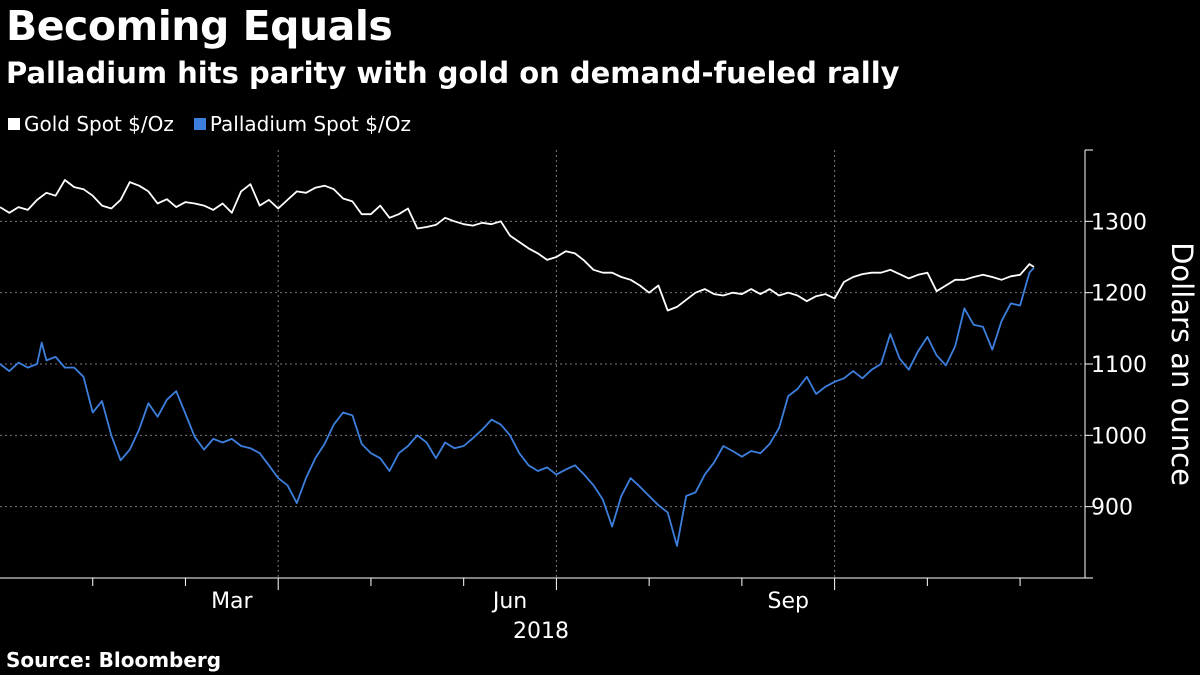 This screenshot has height=675, width=1200. I want to click on legend-item-gold: Gold Spot $/Oz, so click(91, 124).